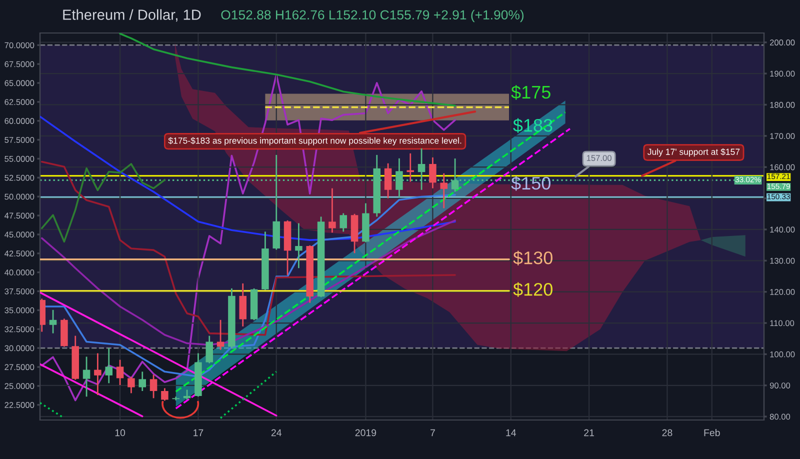  I want to click on y-tick-label: 200.00, so click(782, 43).